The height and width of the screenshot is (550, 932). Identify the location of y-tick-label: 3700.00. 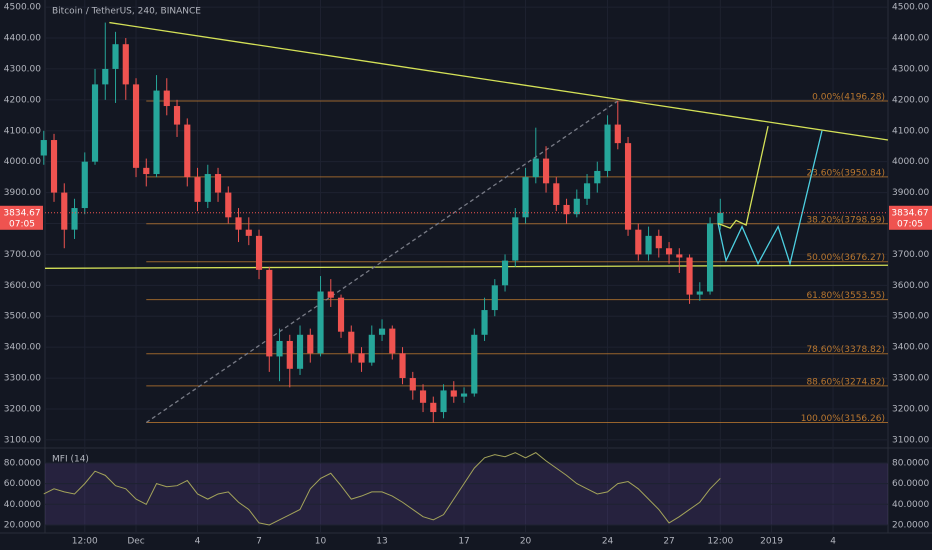
(22, 255).